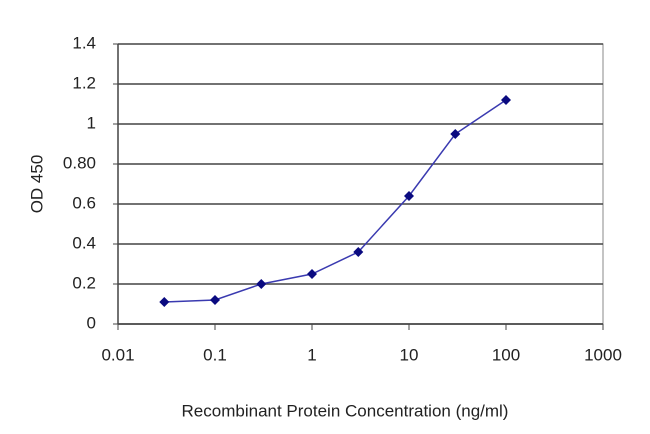 This screenshot has height=434, width=650. Describe the element at coordinates (117, 354) in the screenshot. I see `x-tick-label: 0.01` at that location.